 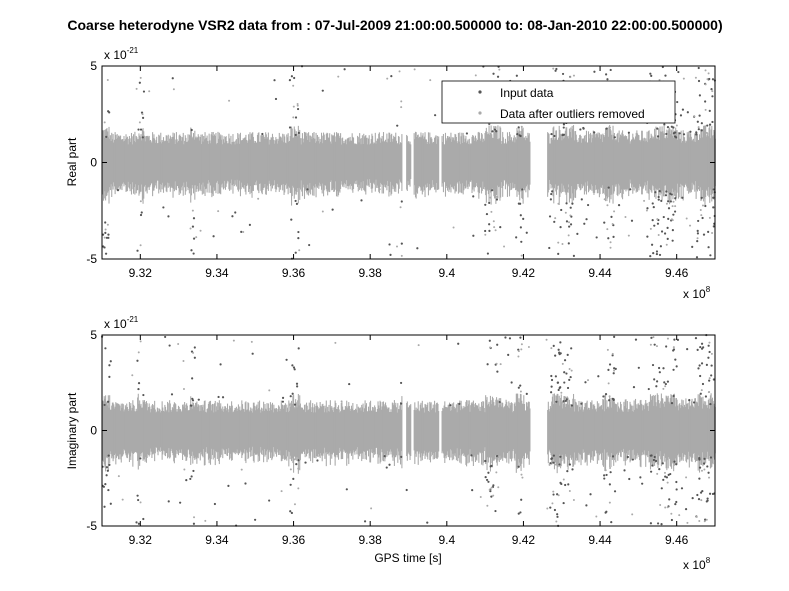 What do you see at coordinates (480, 113) in the screenshot?
I see `legend-marker-cleaned` at bounding box center [480, 113].